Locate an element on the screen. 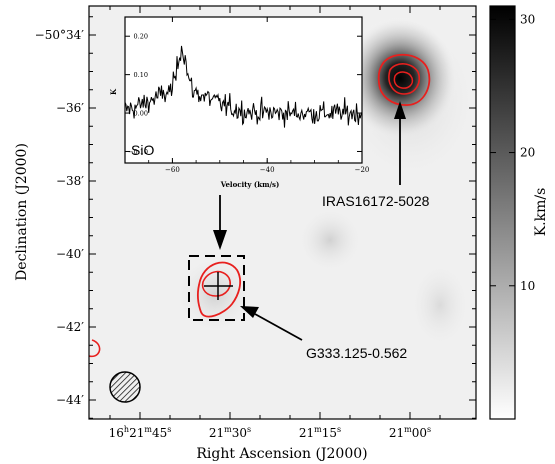 The image size is (555, 464). inset-ticks: −60 −40 −20 −0.10 0.00 0.10 0.20 is located at coordinates (247, 95).